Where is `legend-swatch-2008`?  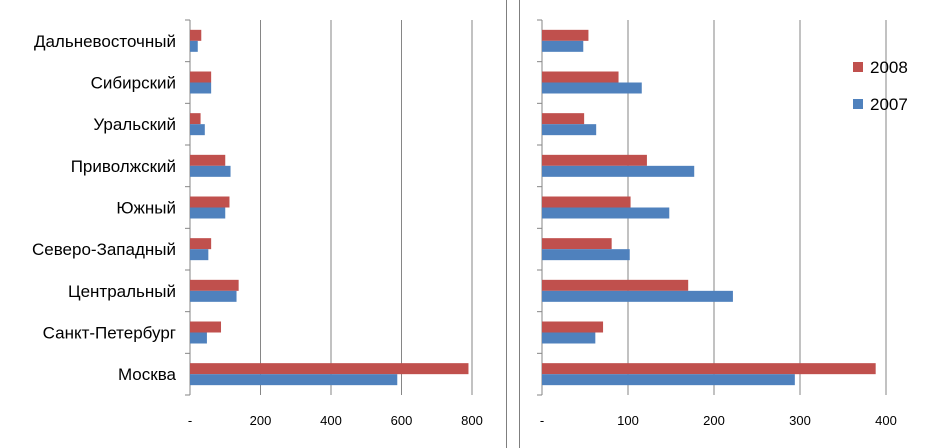
legend-swatch-2008 is located at coordinates (858, 67).